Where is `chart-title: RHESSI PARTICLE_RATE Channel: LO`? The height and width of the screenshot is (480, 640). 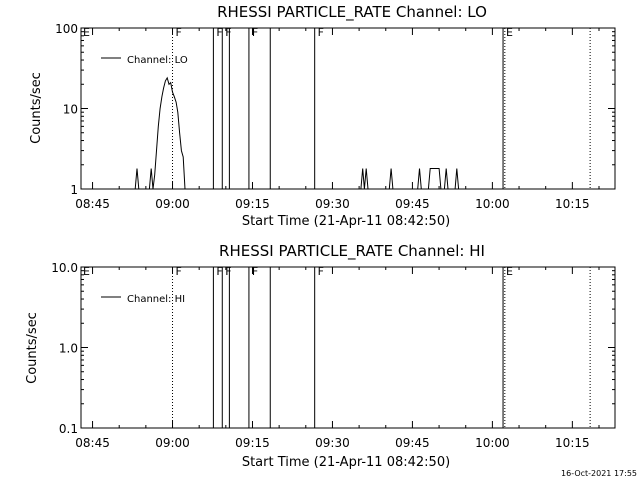
chart-title: RHESSI PARTICLE_RATE Channel: LO is located at coordinates (352, 12).